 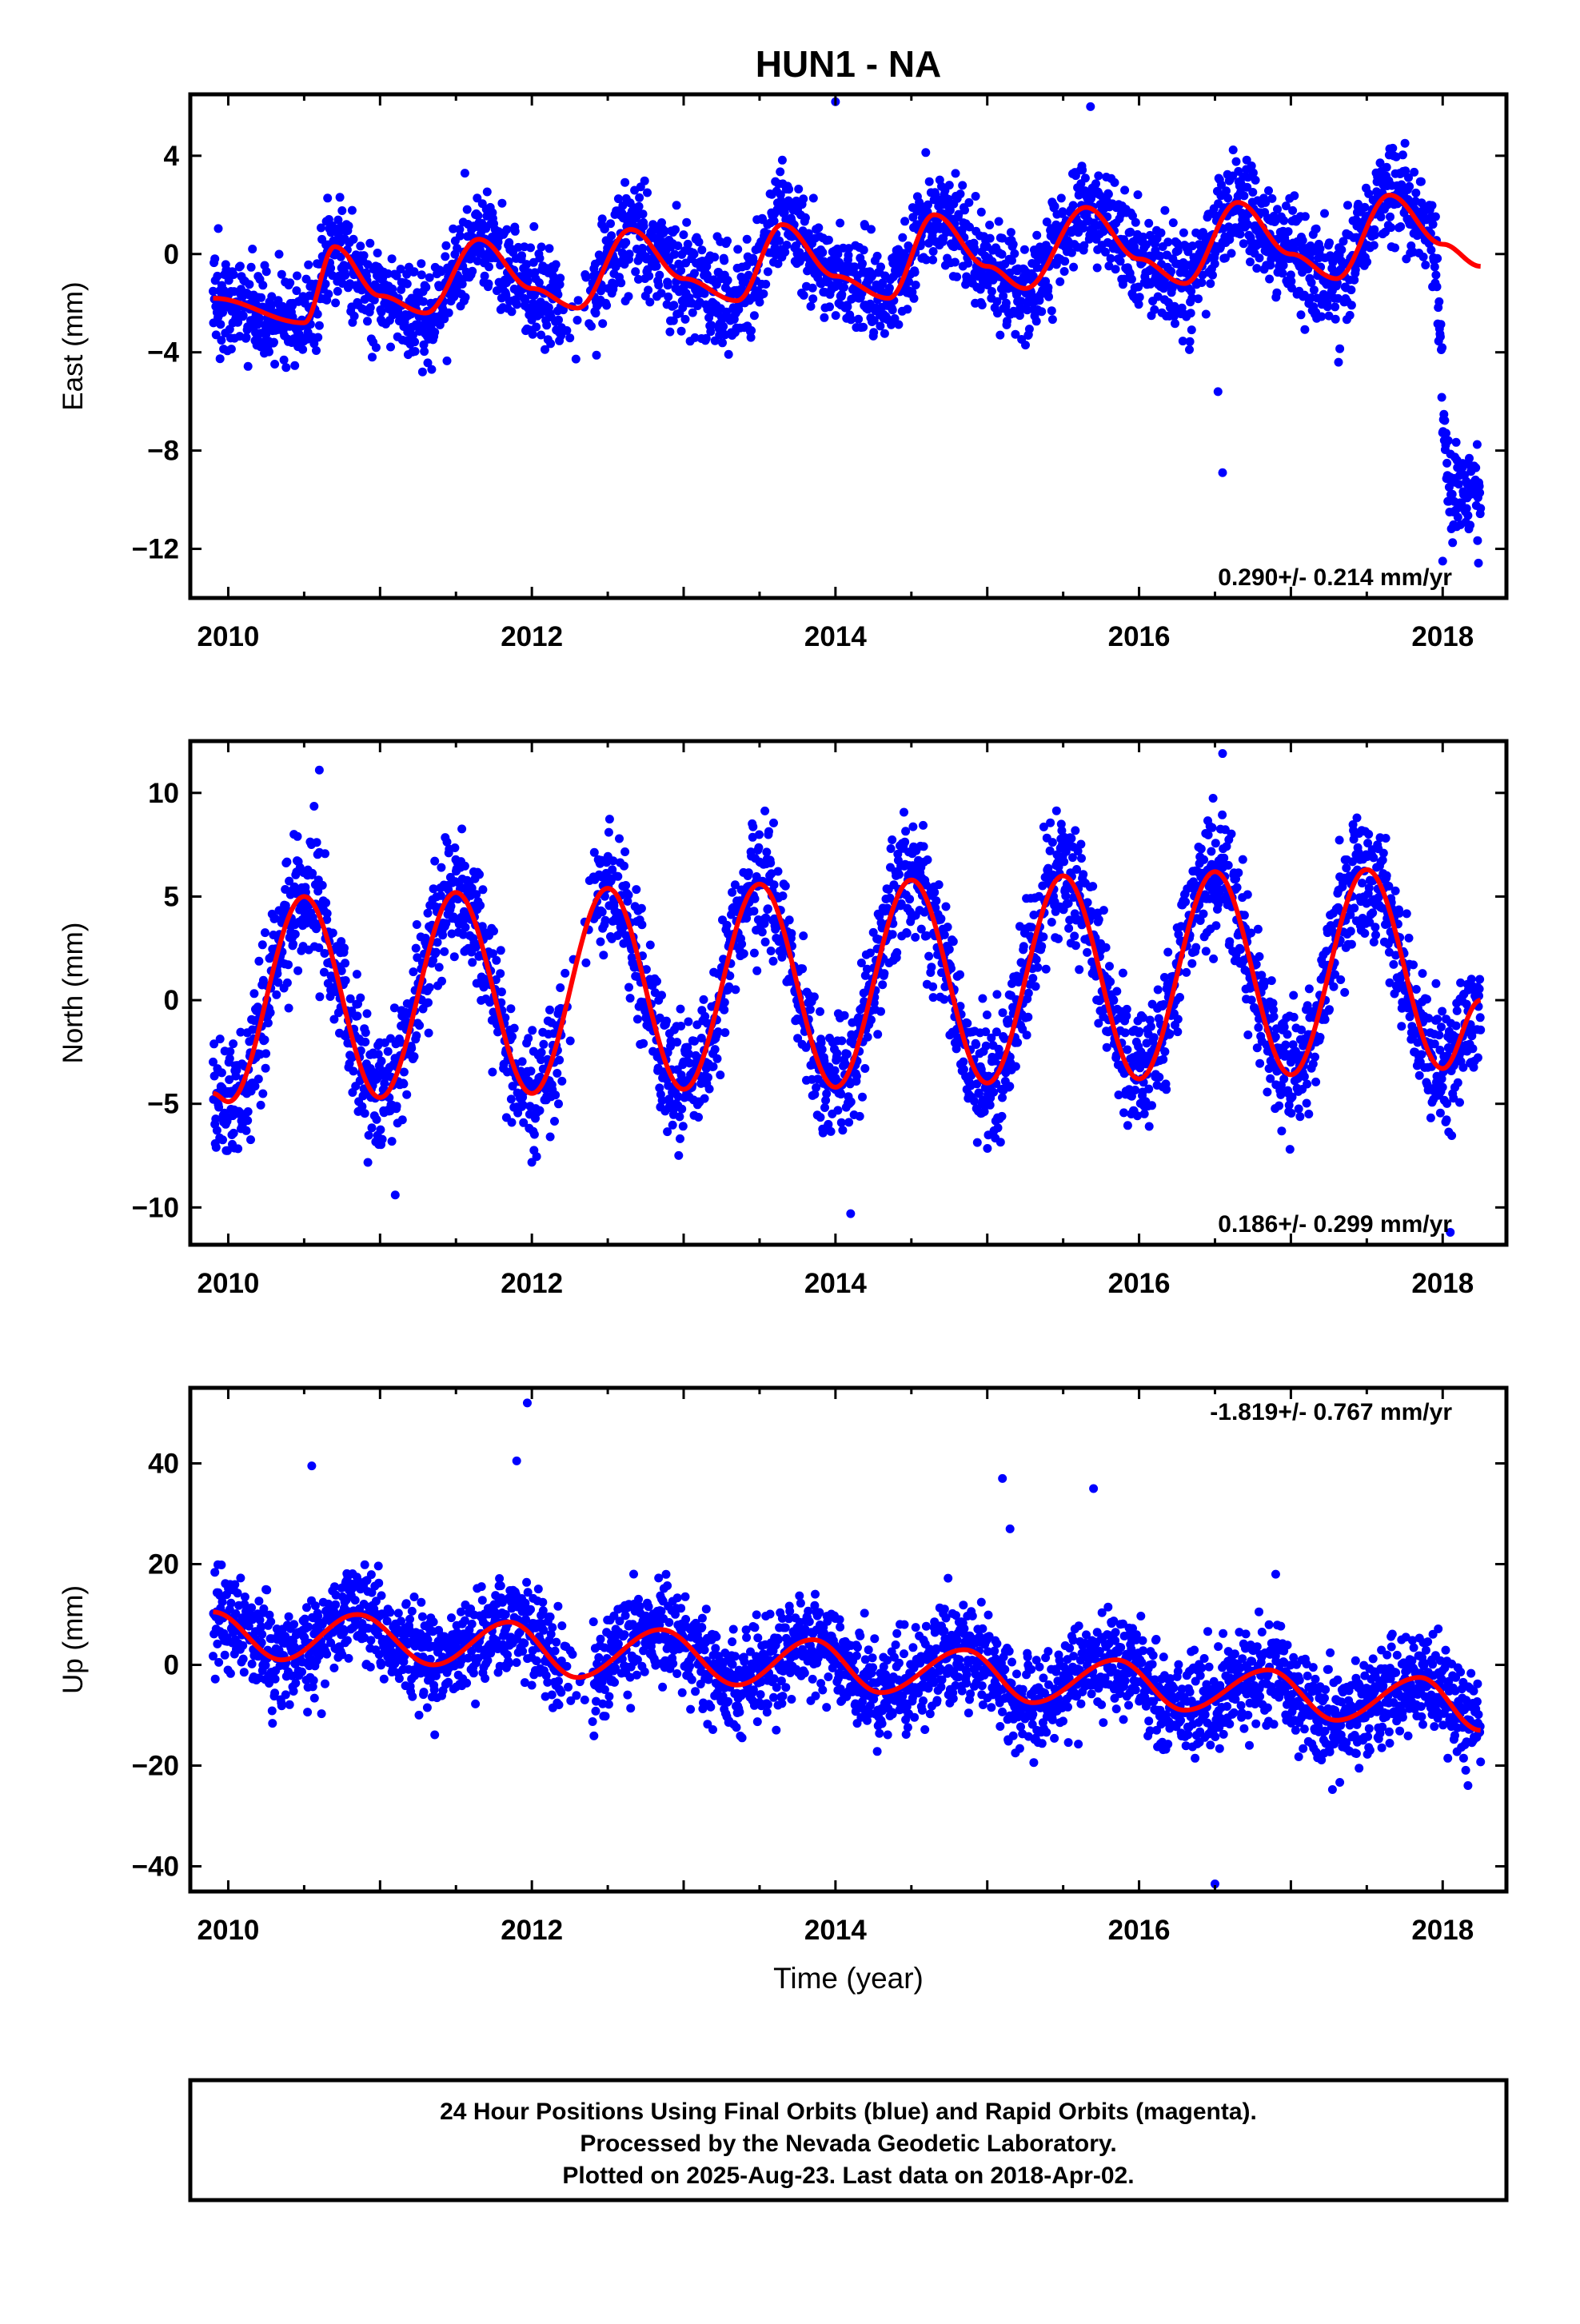 What do you see at coordinates (1442, 637) in the screenshot?
I see `x-tick-label: 2018` at bounding box center [1442, 637].